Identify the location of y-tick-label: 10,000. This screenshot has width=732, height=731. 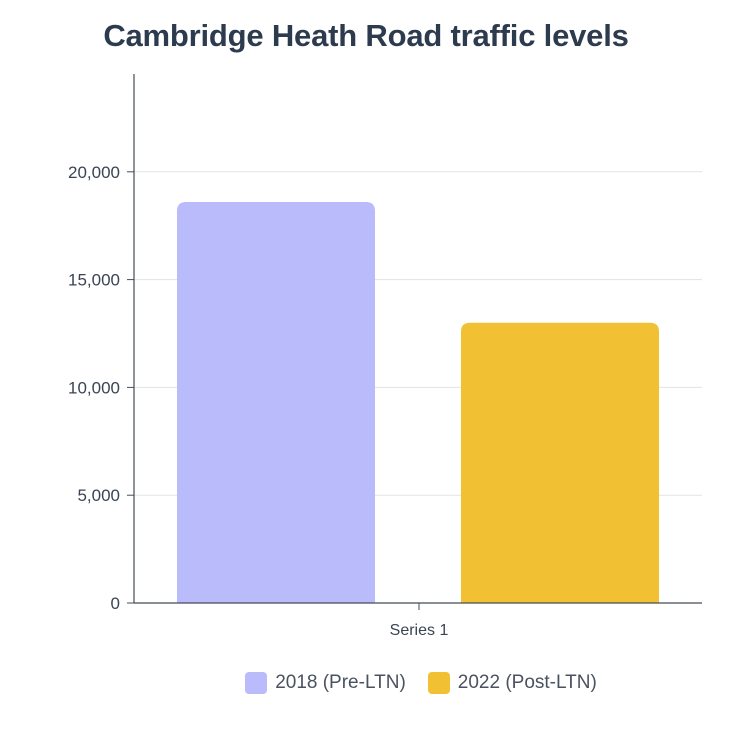
(94, 387).